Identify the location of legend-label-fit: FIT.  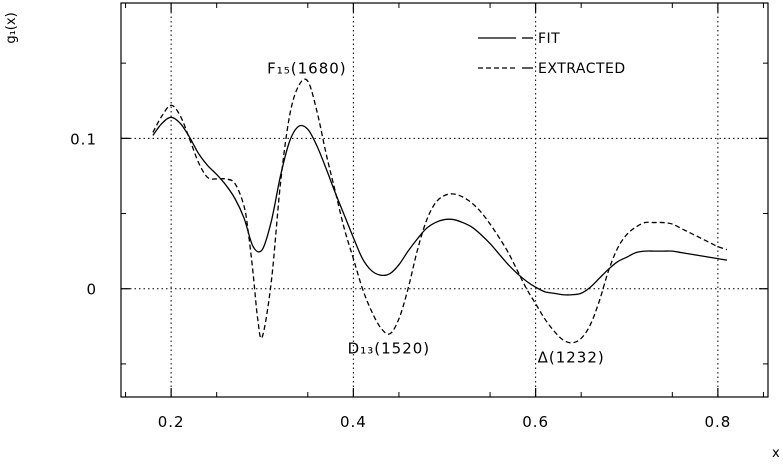
(549, 39).